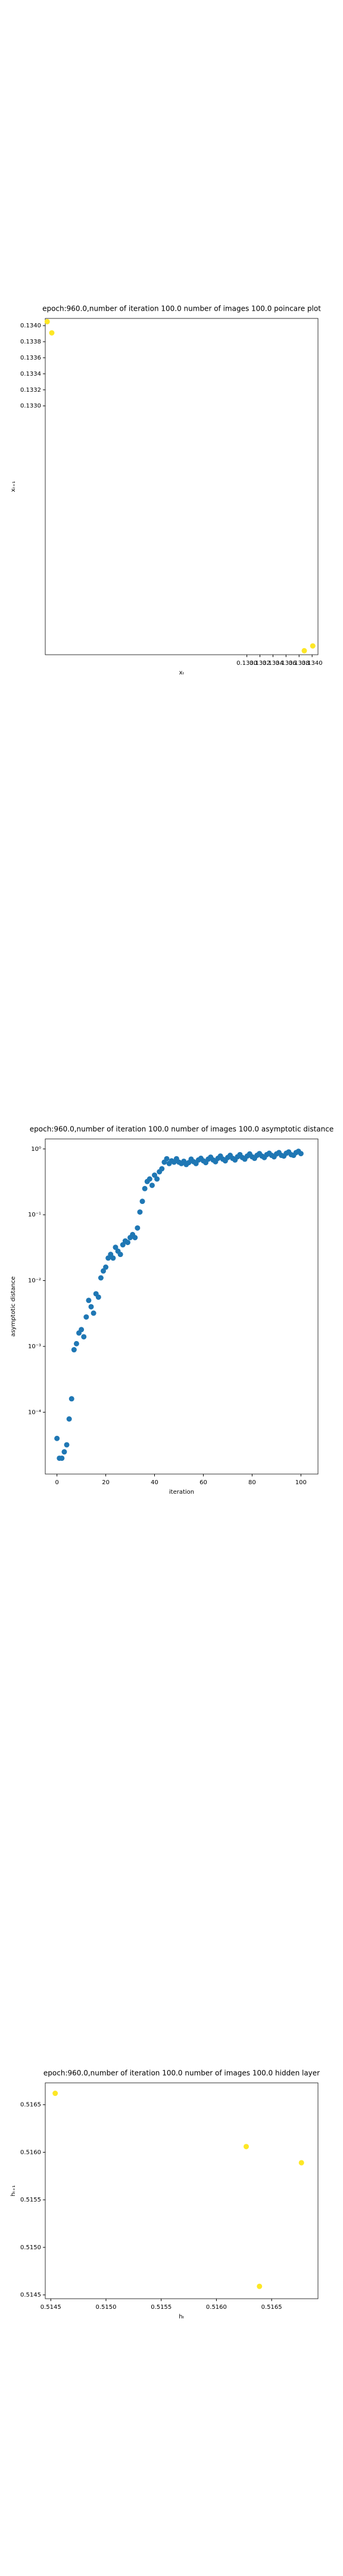  What do you see at coordinates (272, 2308) in the screenshot?
I see `x-tick-label: 0.5165` at bounding box center [272, 2308].